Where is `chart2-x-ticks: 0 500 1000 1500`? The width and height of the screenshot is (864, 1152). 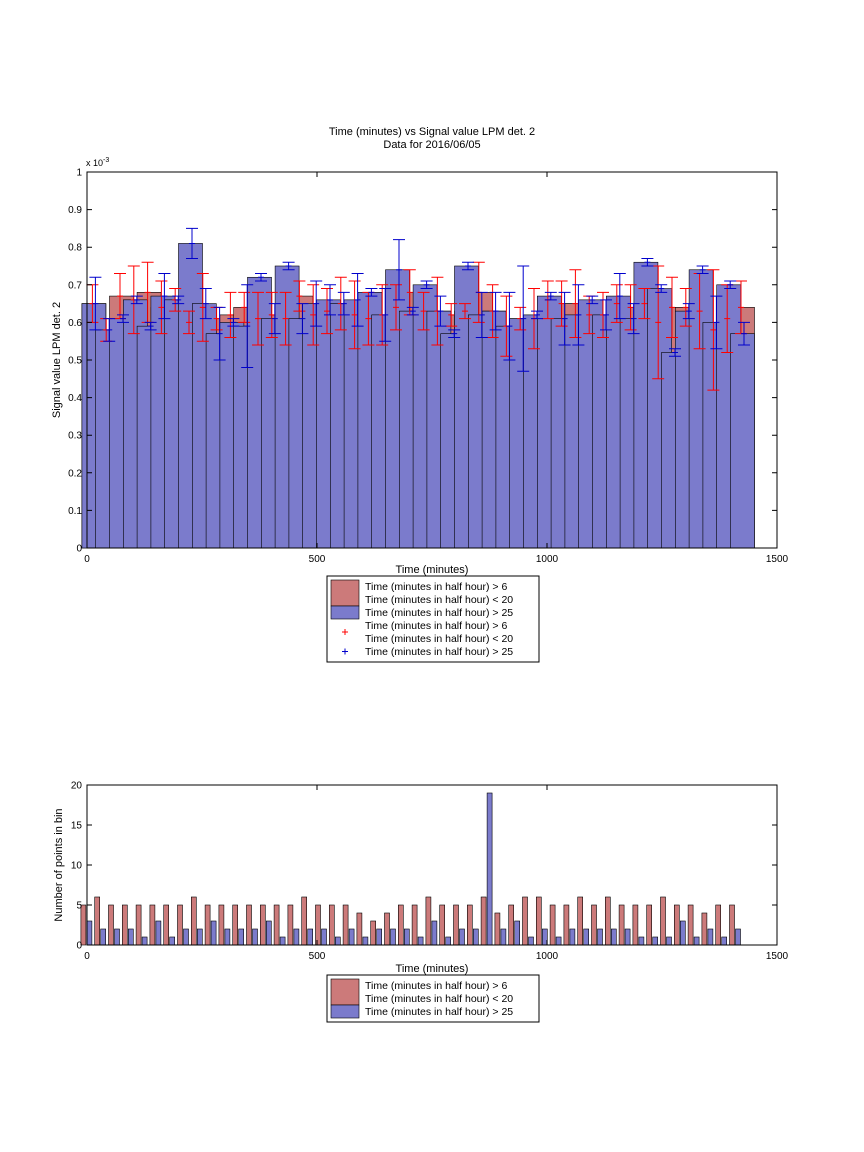 chart2-x-ticks: 0 500 1000 1500 is located at coordinates (436, 873).